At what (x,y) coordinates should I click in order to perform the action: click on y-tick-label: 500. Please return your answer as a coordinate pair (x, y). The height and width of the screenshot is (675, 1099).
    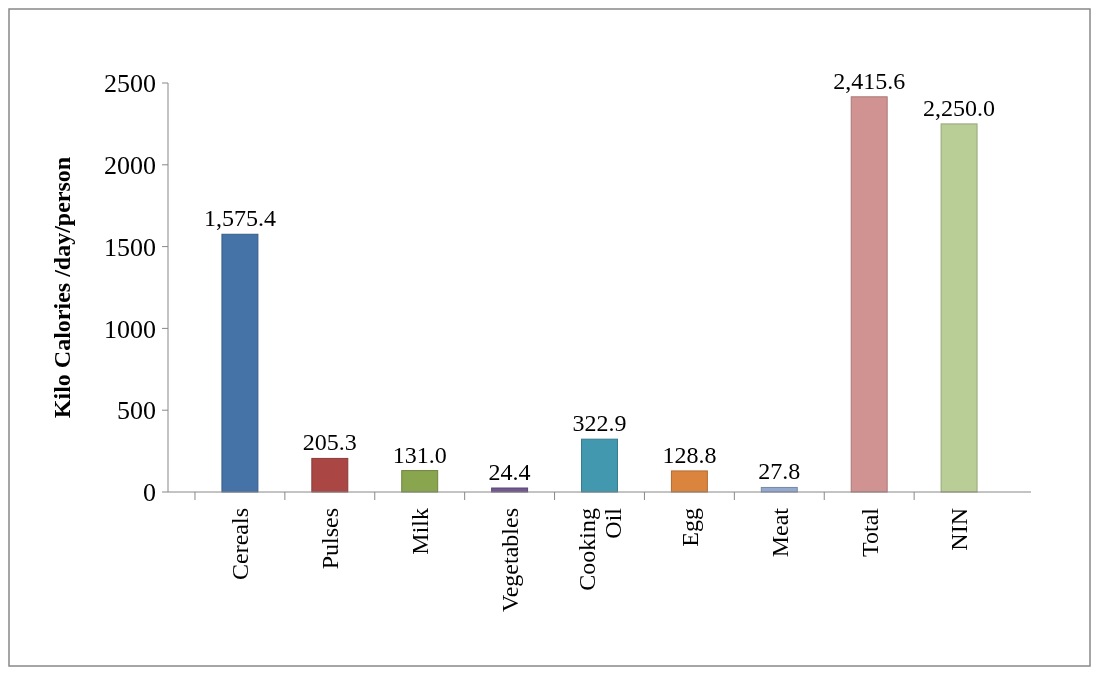
    Looking at the image, I should click on (136, 411).